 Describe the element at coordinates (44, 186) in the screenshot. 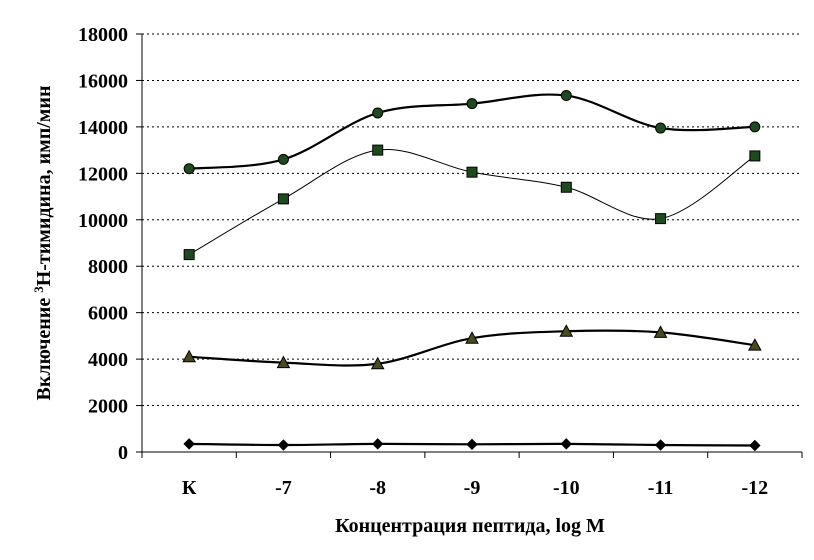

I see `y-axis-label-suffix: H-тимидина, имп/мин` at that location.